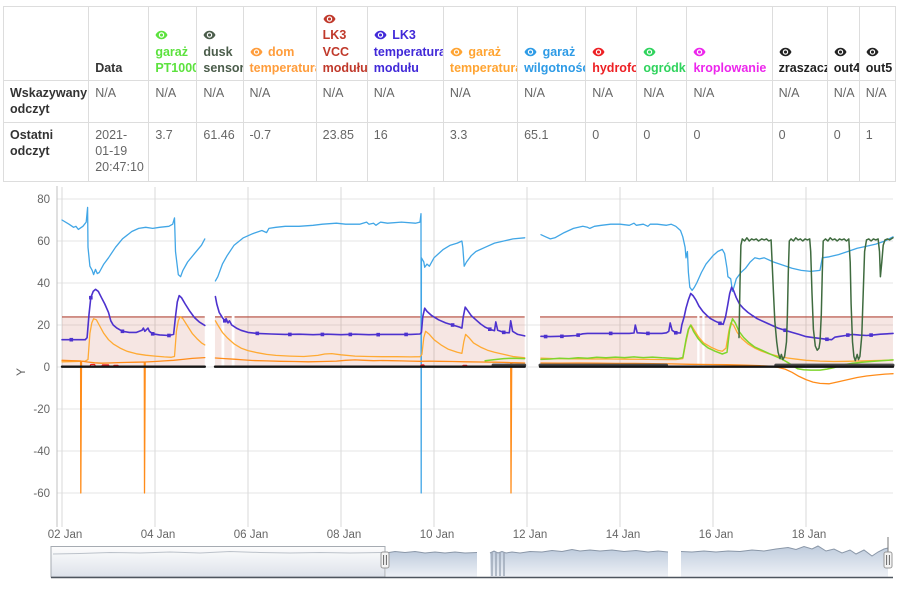 This screenshot has height=590, width=899. What do you see at coordinates (879, 67) in the screenshot?
I see `column-label: out5` at bounding box center [879, 67].